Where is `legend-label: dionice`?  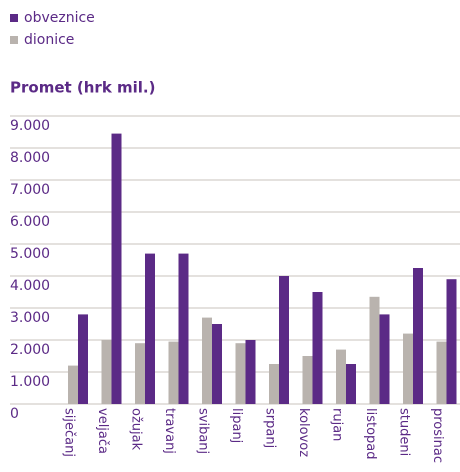
legend-label: dionice is located at coordinates (49, 40).